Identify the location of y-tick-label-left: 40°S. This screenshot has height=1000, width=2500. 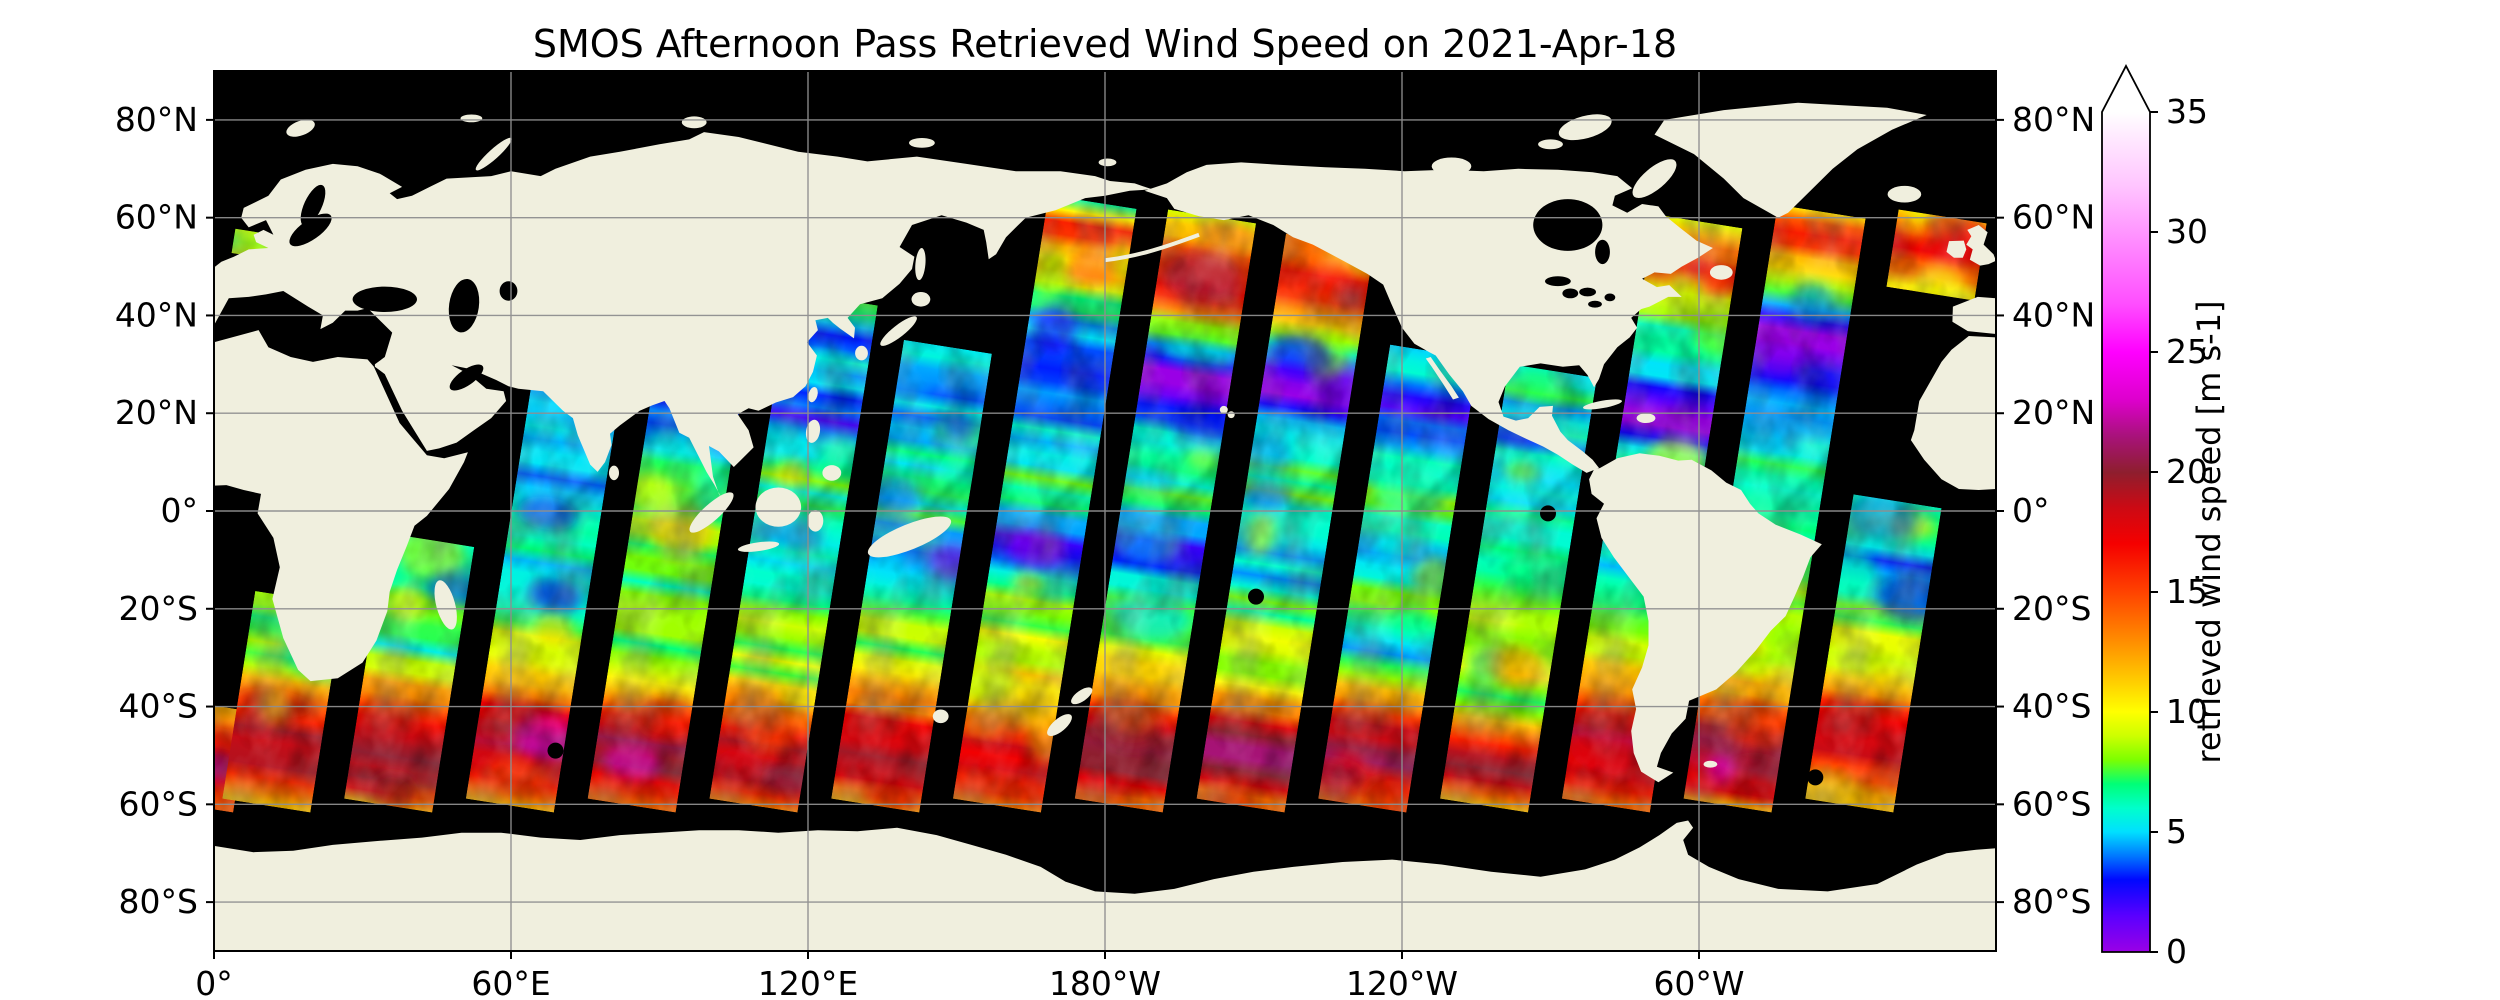
(158, 706).